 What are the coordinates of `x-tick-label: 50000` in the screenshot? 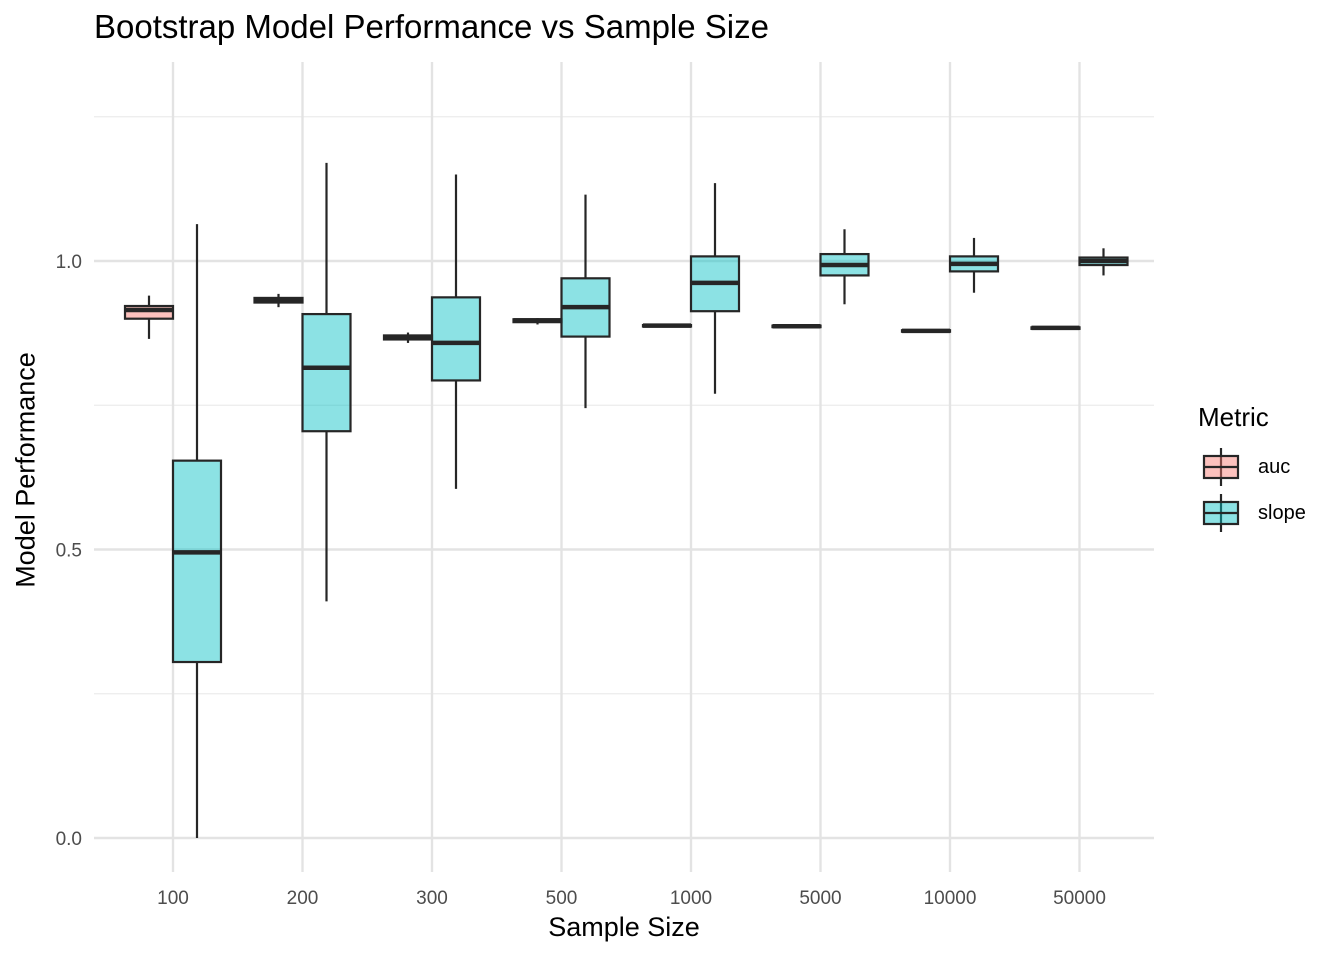 It's located at (1079, 898).